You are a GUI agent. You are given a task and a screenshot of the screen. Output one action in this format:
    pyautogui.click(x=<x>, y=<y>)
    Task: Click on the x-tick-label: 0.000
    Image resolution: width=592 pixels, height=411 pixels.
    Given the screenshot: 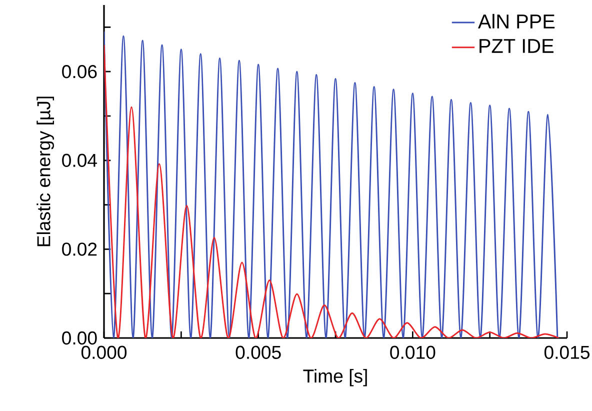 What is the action you would take?
    pyautogui.click(x=104, y=352)
    